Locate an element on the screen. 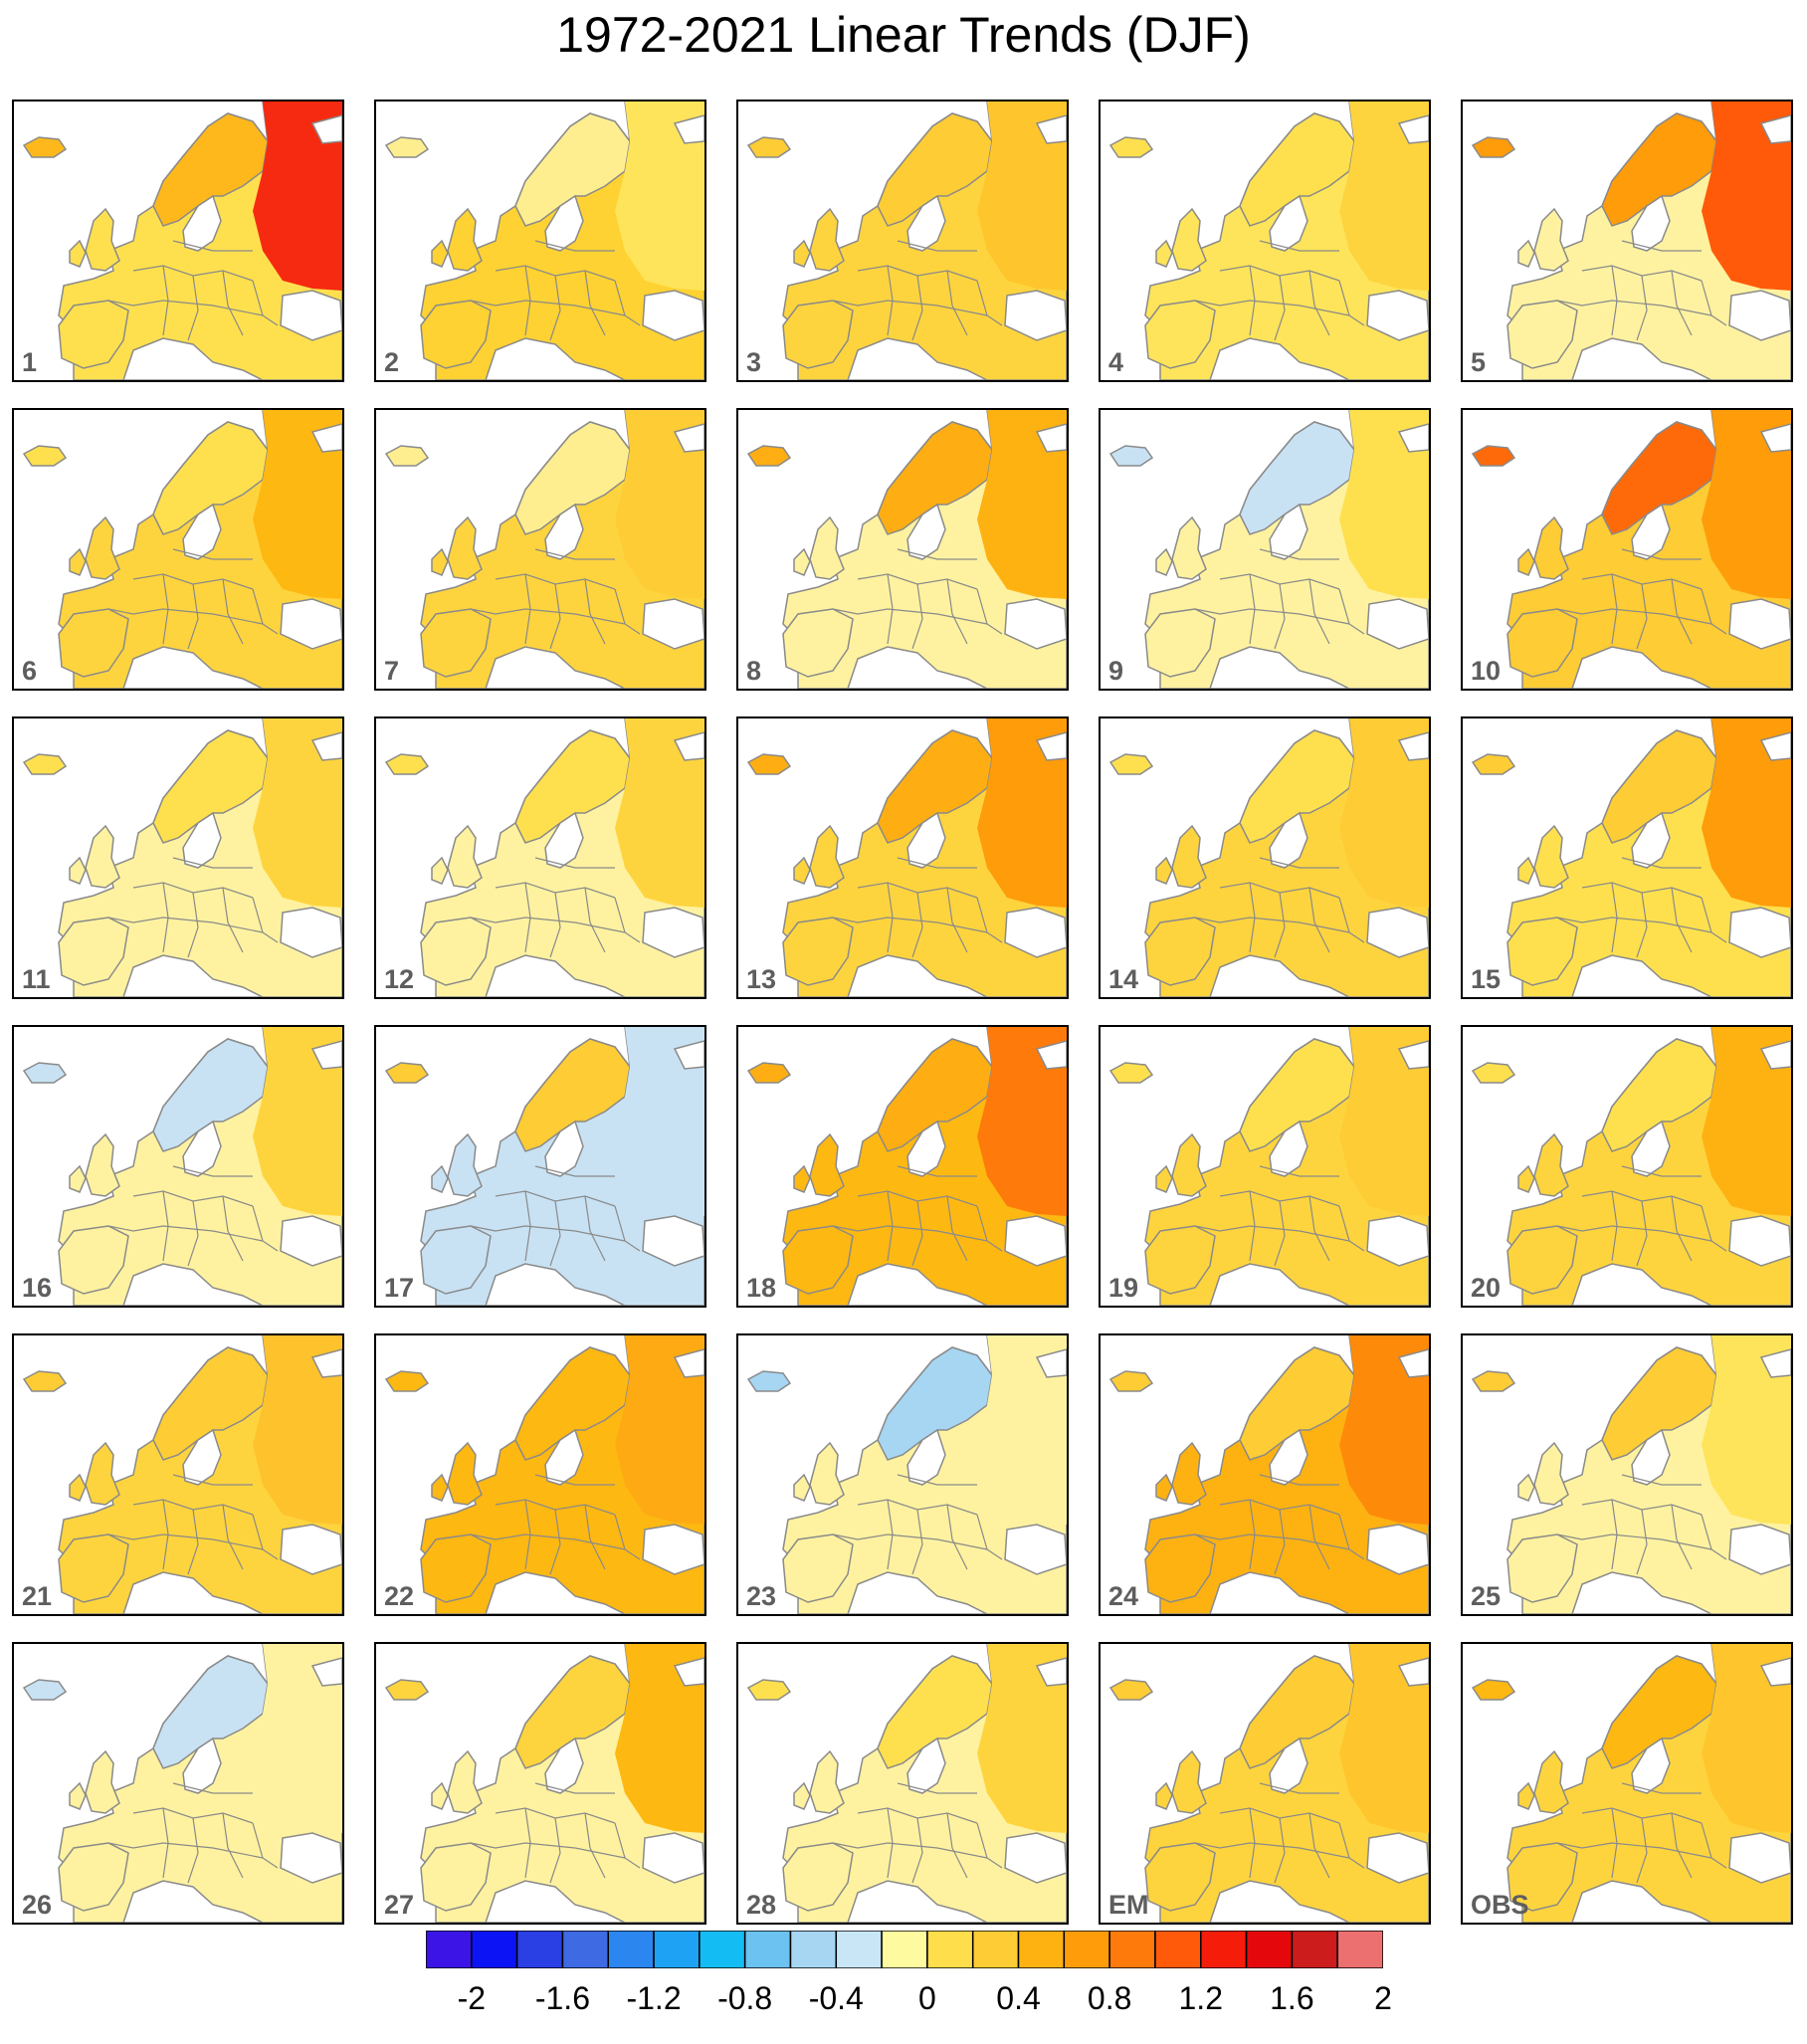 The image size is (1807, 2044). panel-label: 3 is located at coordinates (754, 362).